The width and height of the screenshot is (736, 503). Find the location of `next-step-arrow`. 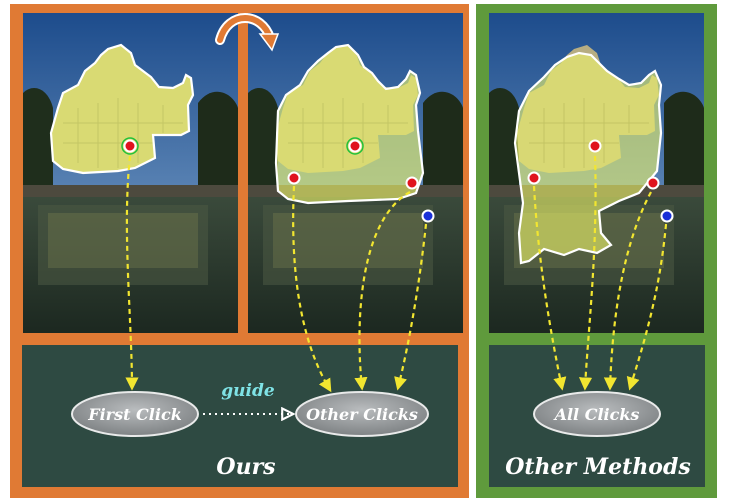

next-step-arrow is located at coordinates (245, 29).